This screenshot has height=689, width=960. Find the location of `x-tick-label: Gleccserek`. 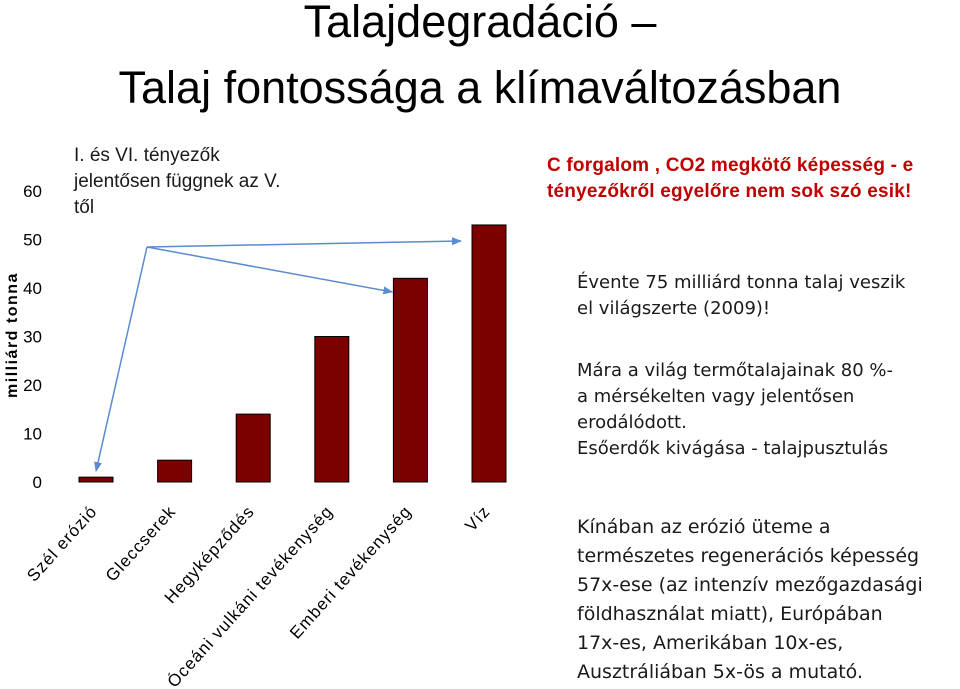

x-tick-label: Gleccserek is located at coordinates (141, 543).